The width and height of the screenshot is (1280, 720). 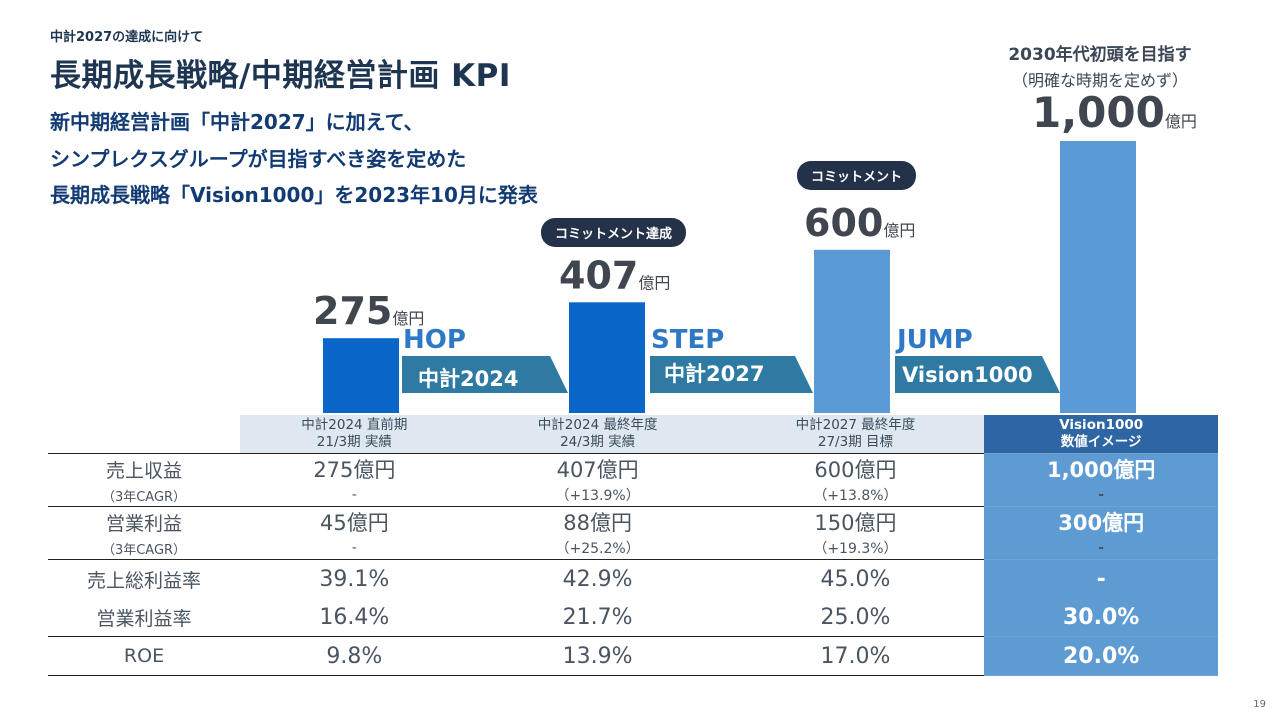 I want to click on plan-label-vision: Vision1000, so click(x=967, y=375).